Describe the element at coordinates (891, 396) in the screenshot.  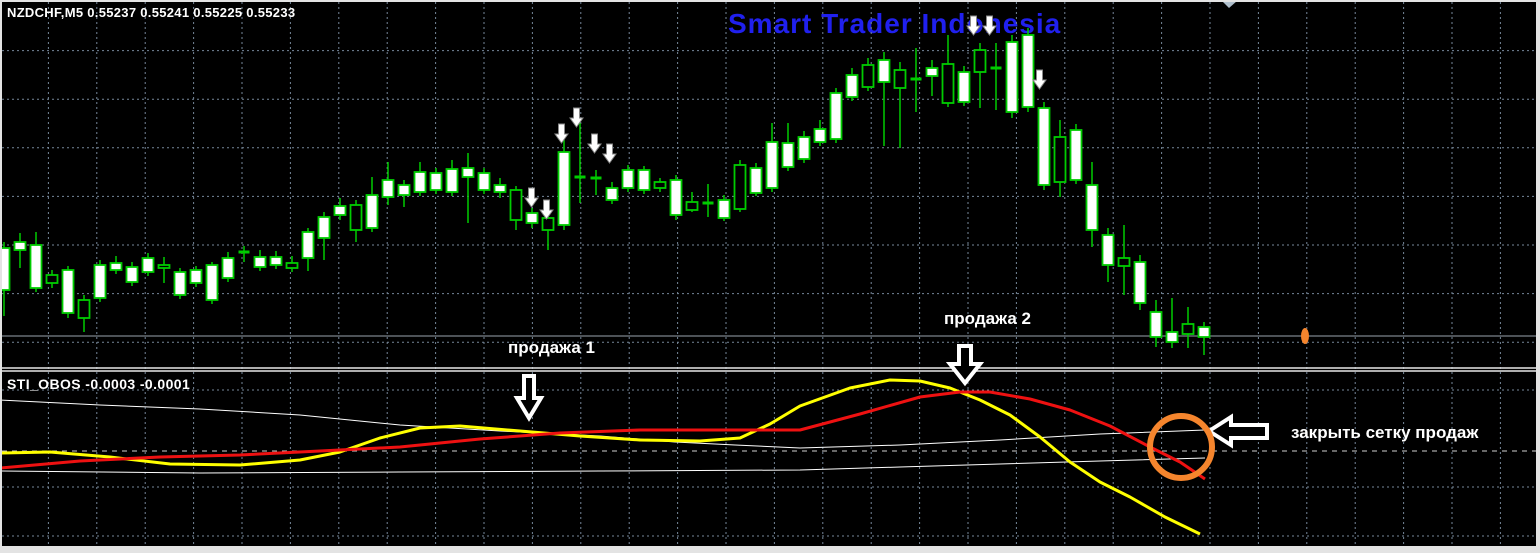
I see `annotation-arrows` at that location.